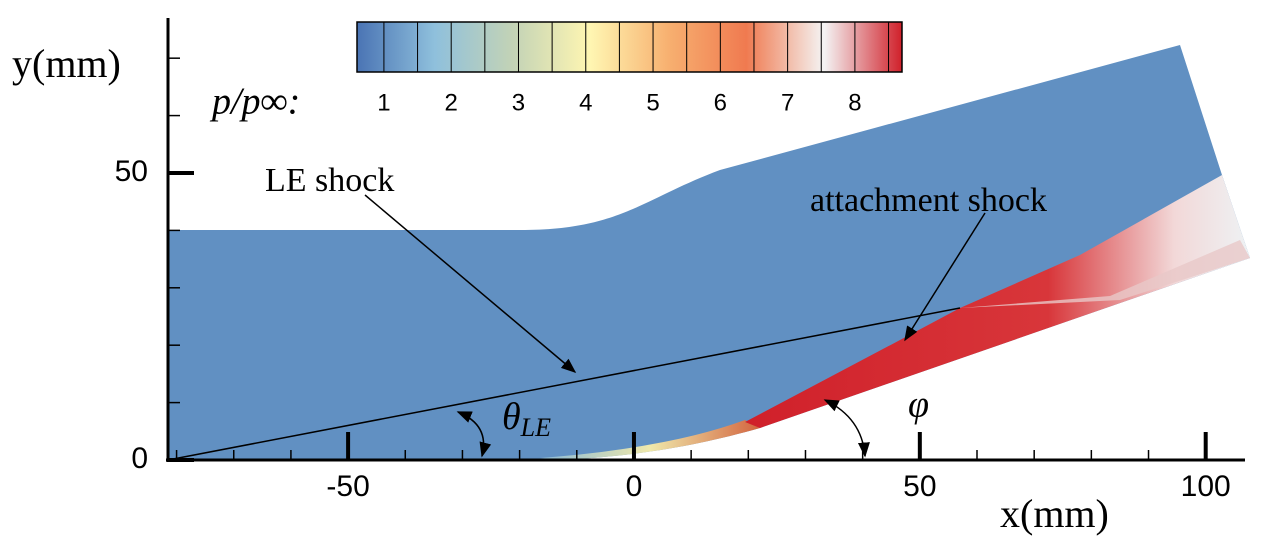  Describe the element at coordinates (652, 102) in the screenshot. I see `colorbar-tick-label: 5` at that location.